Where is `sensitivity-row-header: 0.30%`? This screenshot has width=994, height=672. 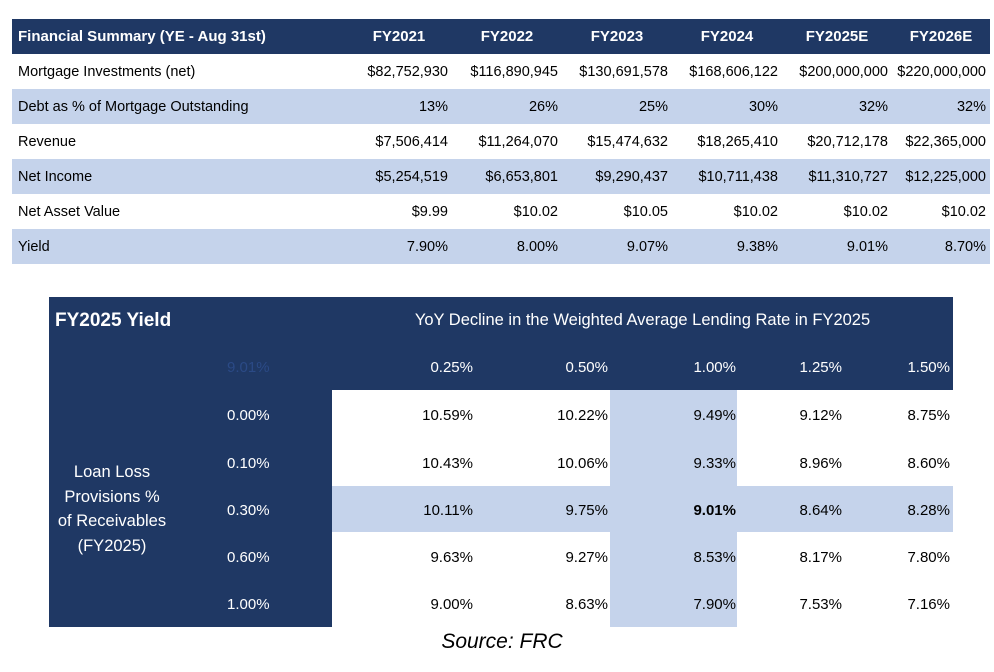
sensitivity-row-header: 0.30% is located at coordinates (248, 510).